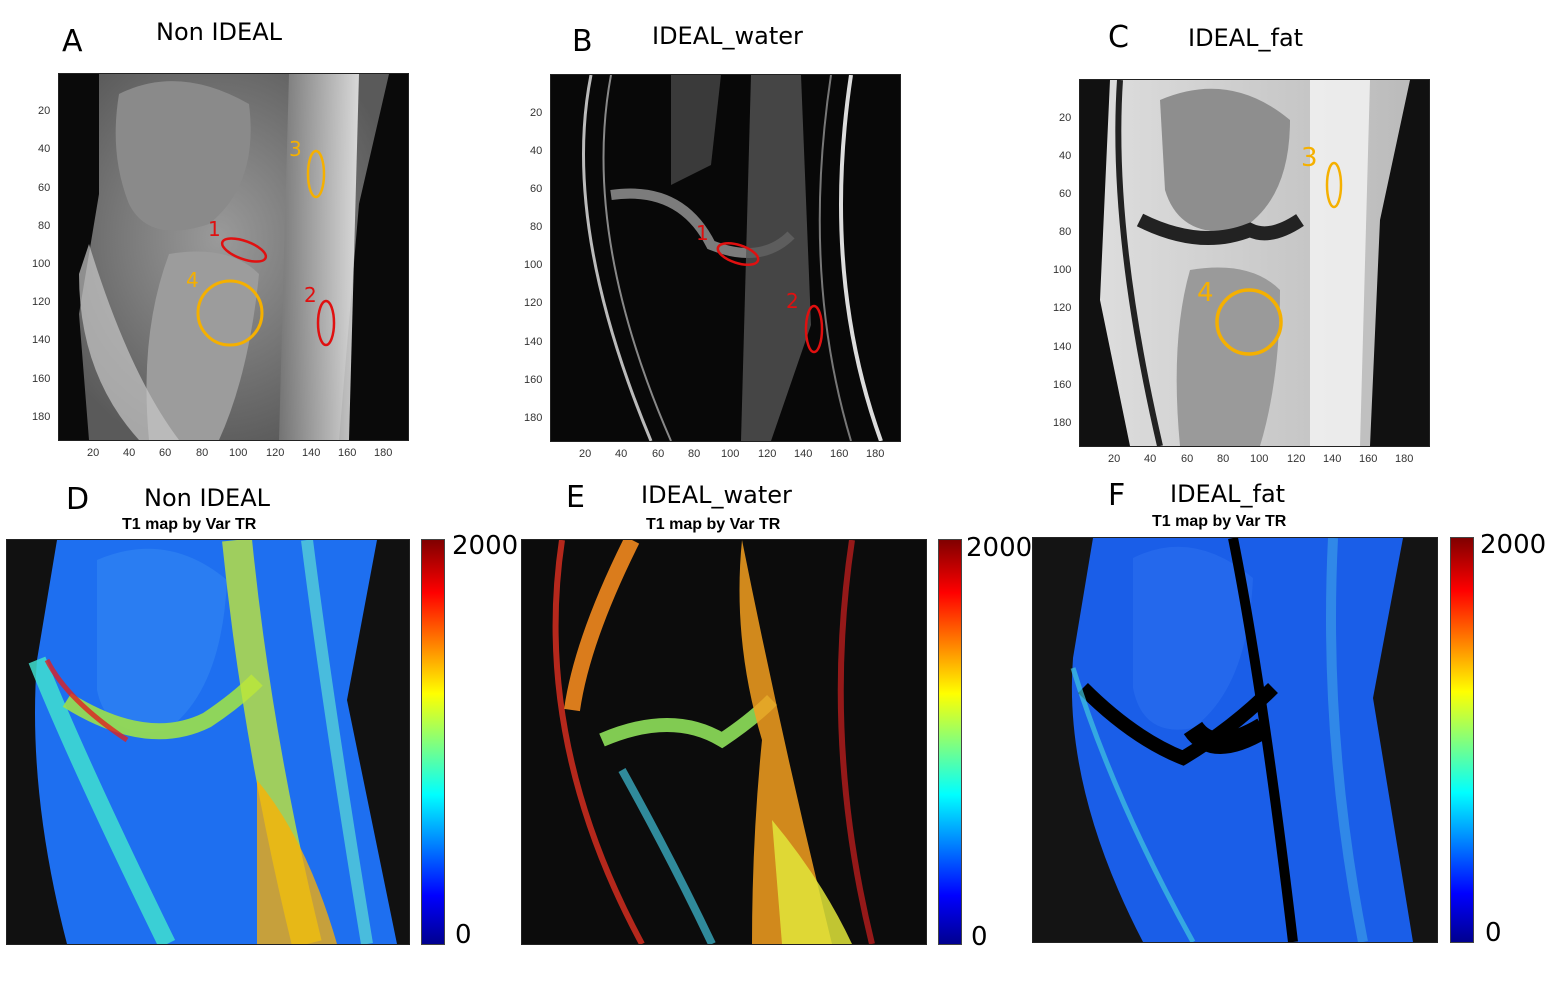 Image resolution: width=1557 pixels, height=983 pixels. Describe the element at coordinates (585, 454) in the screenshot. I see `panel-b-xtick: 20` at that location.